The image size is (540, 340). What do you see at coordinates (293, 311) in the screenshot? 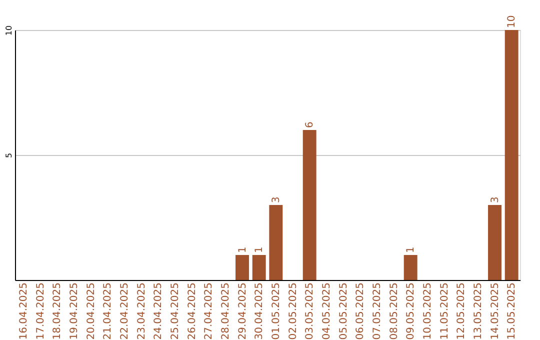
I see `x-tick-label: 02.05.2025` at bounding box center [293, 311].